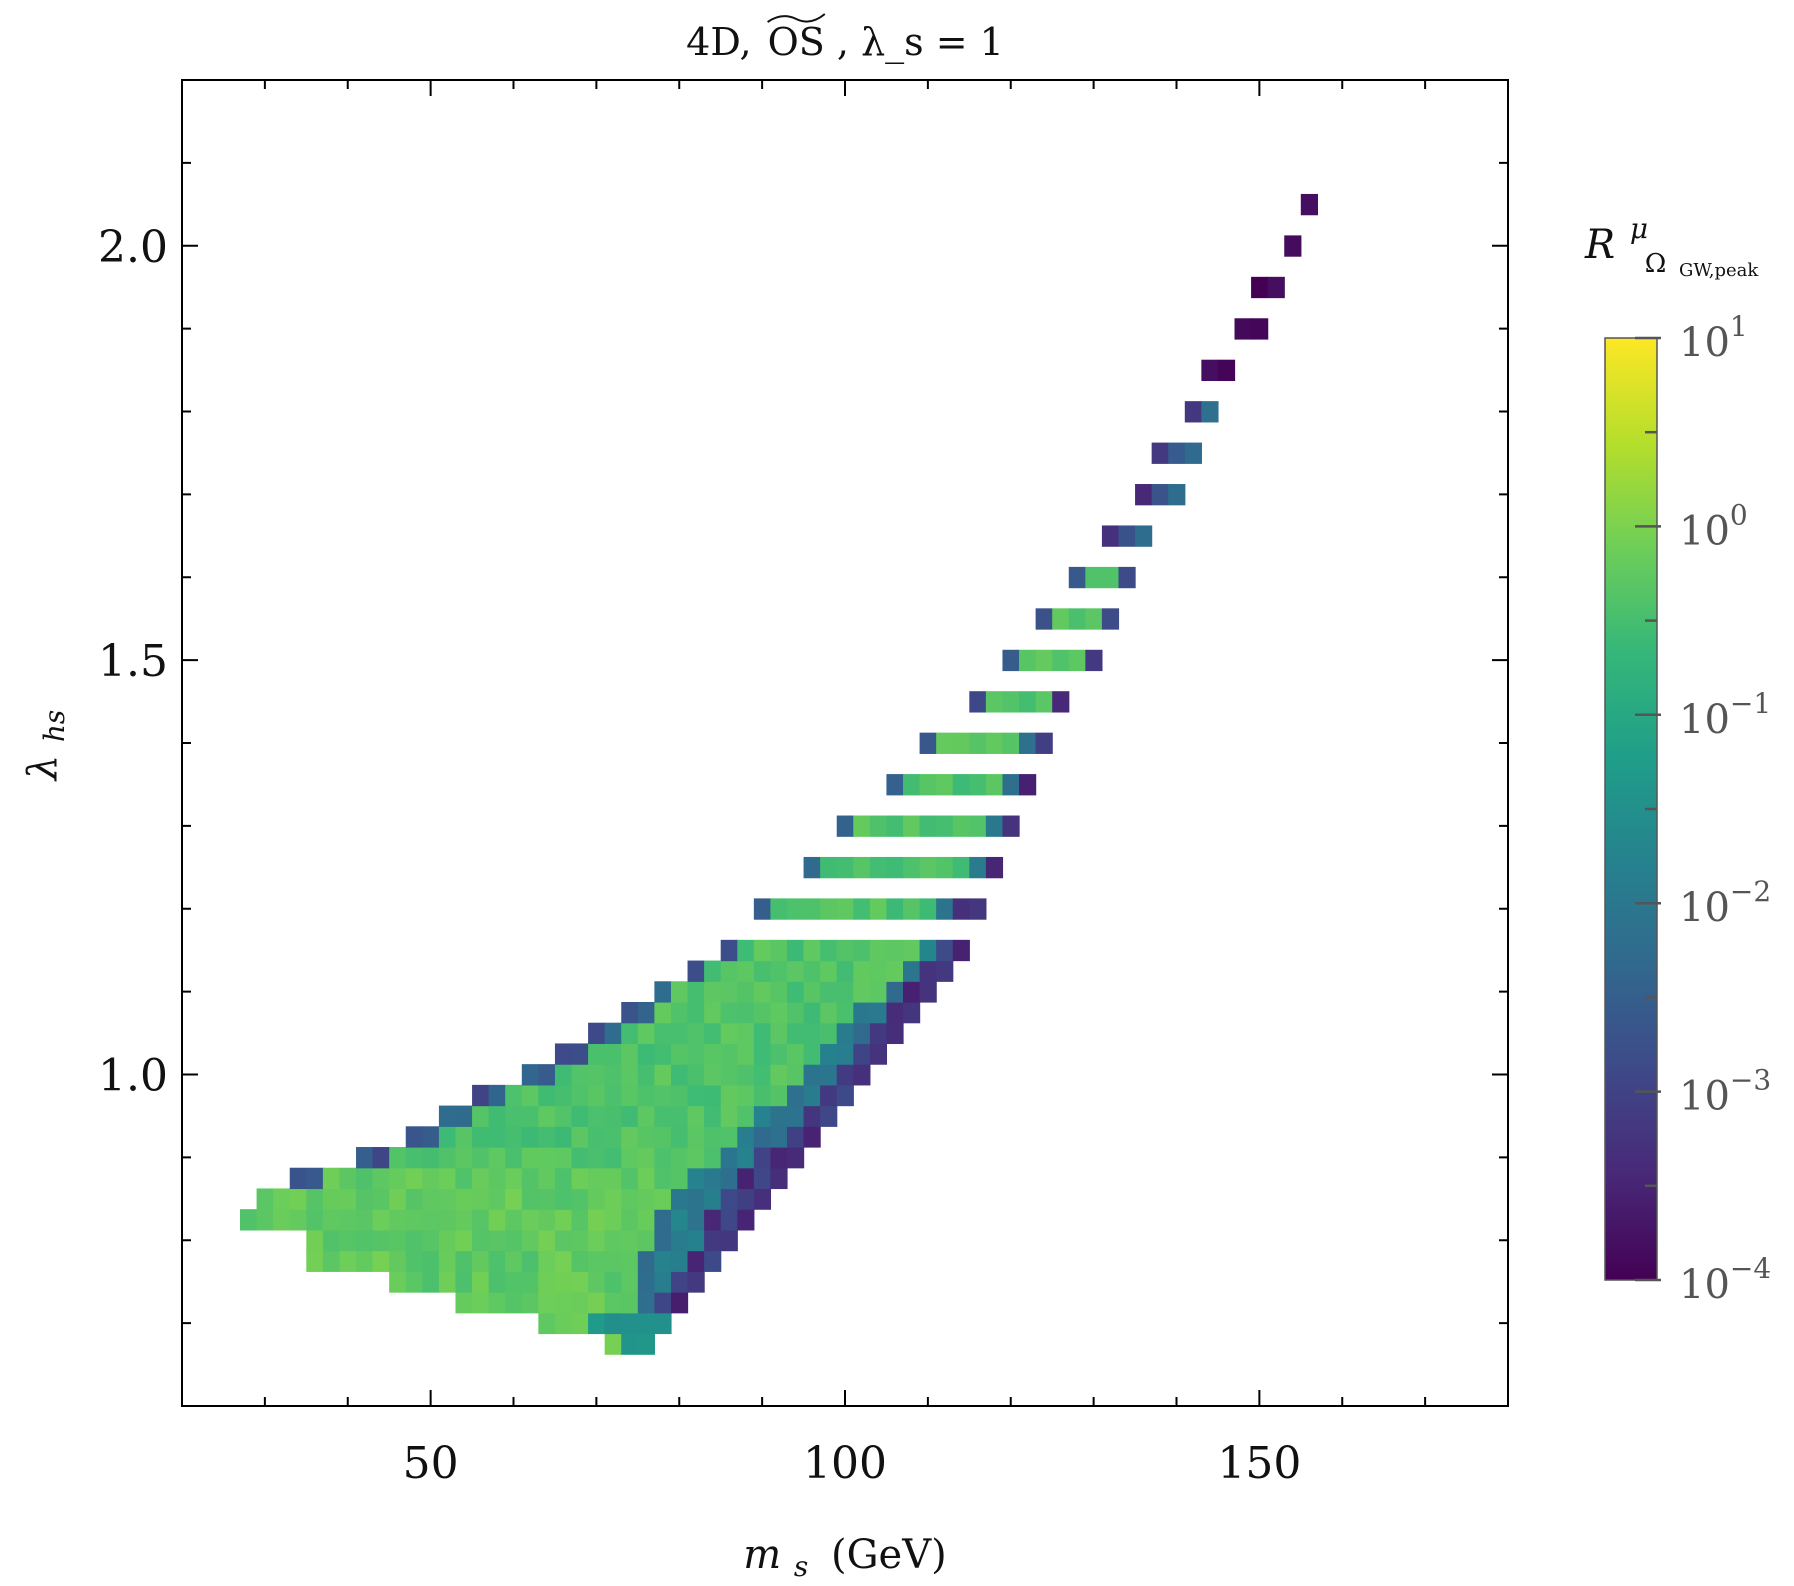  Describe the element at coordinates (133, 1076) in the screenshot. I see `y-tick-label: 1.0` at that location.